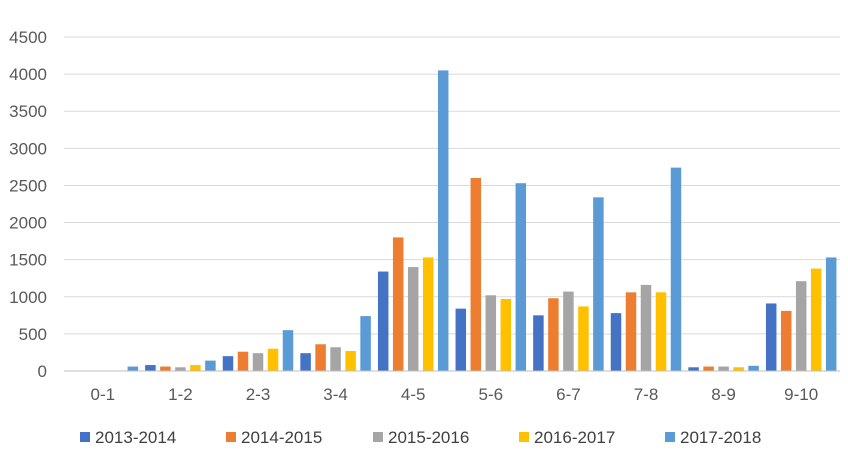 The height and width of the screenshot is (454, 848). What do you see at coordinates (28, 111) in the screenshot?
I see `y-tick-label: 3500` at bounding box center [28, 111].